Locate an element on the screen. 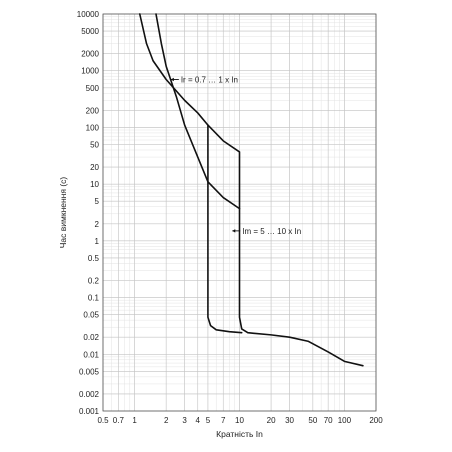  annotation-arrowhead-im is located at coordinates (234, 231).